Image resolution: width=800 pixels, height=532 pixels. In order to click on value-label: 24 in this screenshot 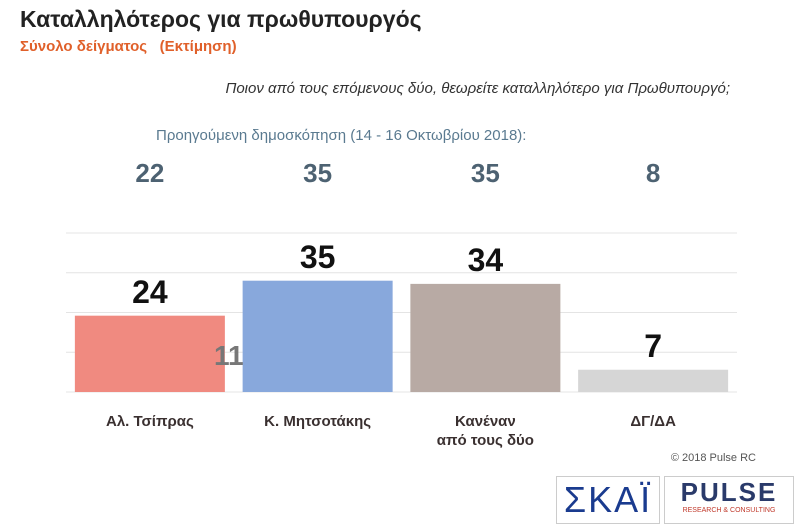, I will do `click(150, 291)`.